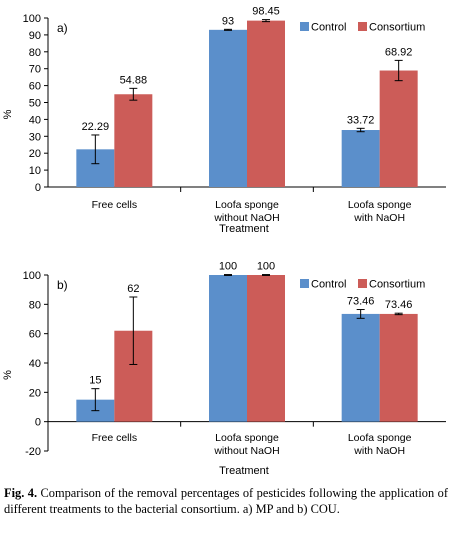 Image resolution: width=452 pixels, height=537 pixels. Describe the element at coordinates (134, 80) in the screenshot. I see `data-label: 54.88` at that location.